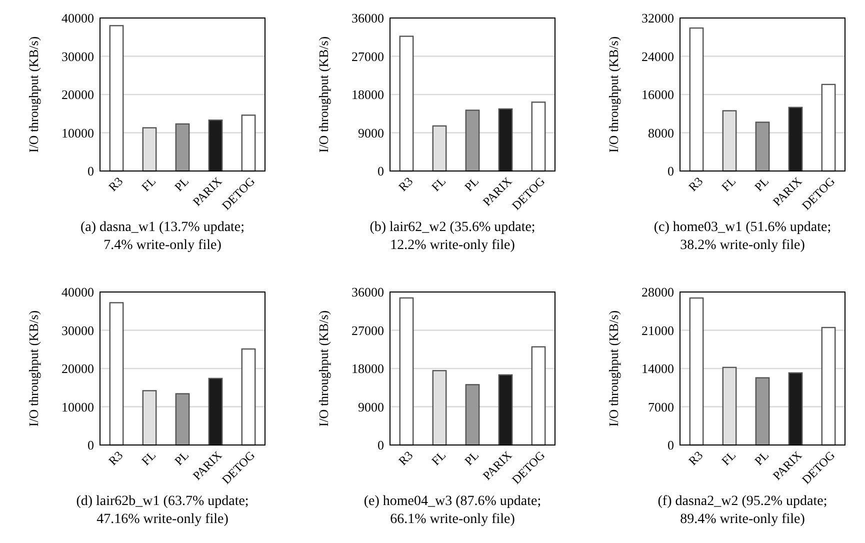 This screenshot has height=543, width=865. I want to click on y-tick-label: 7000, so click(661, 406).